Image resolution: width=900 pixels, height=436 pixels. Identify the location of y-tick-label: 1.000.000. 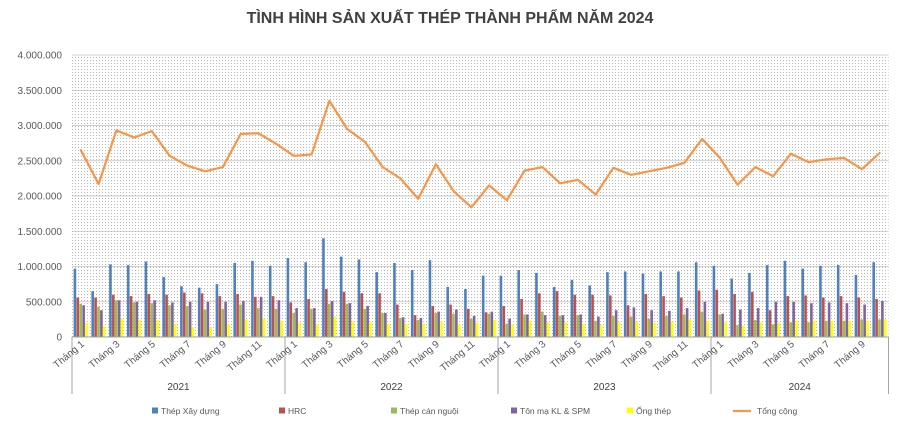
(40, 267).